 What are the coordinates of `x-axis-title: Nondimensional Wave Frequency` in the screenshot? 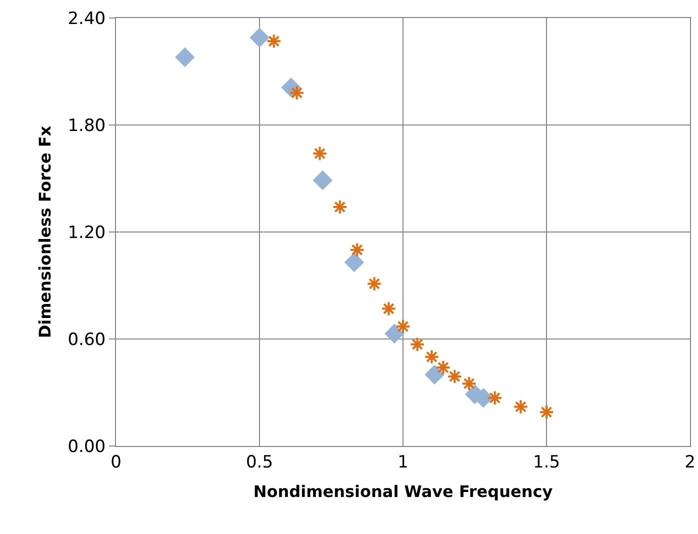 It's located at (403, 492).